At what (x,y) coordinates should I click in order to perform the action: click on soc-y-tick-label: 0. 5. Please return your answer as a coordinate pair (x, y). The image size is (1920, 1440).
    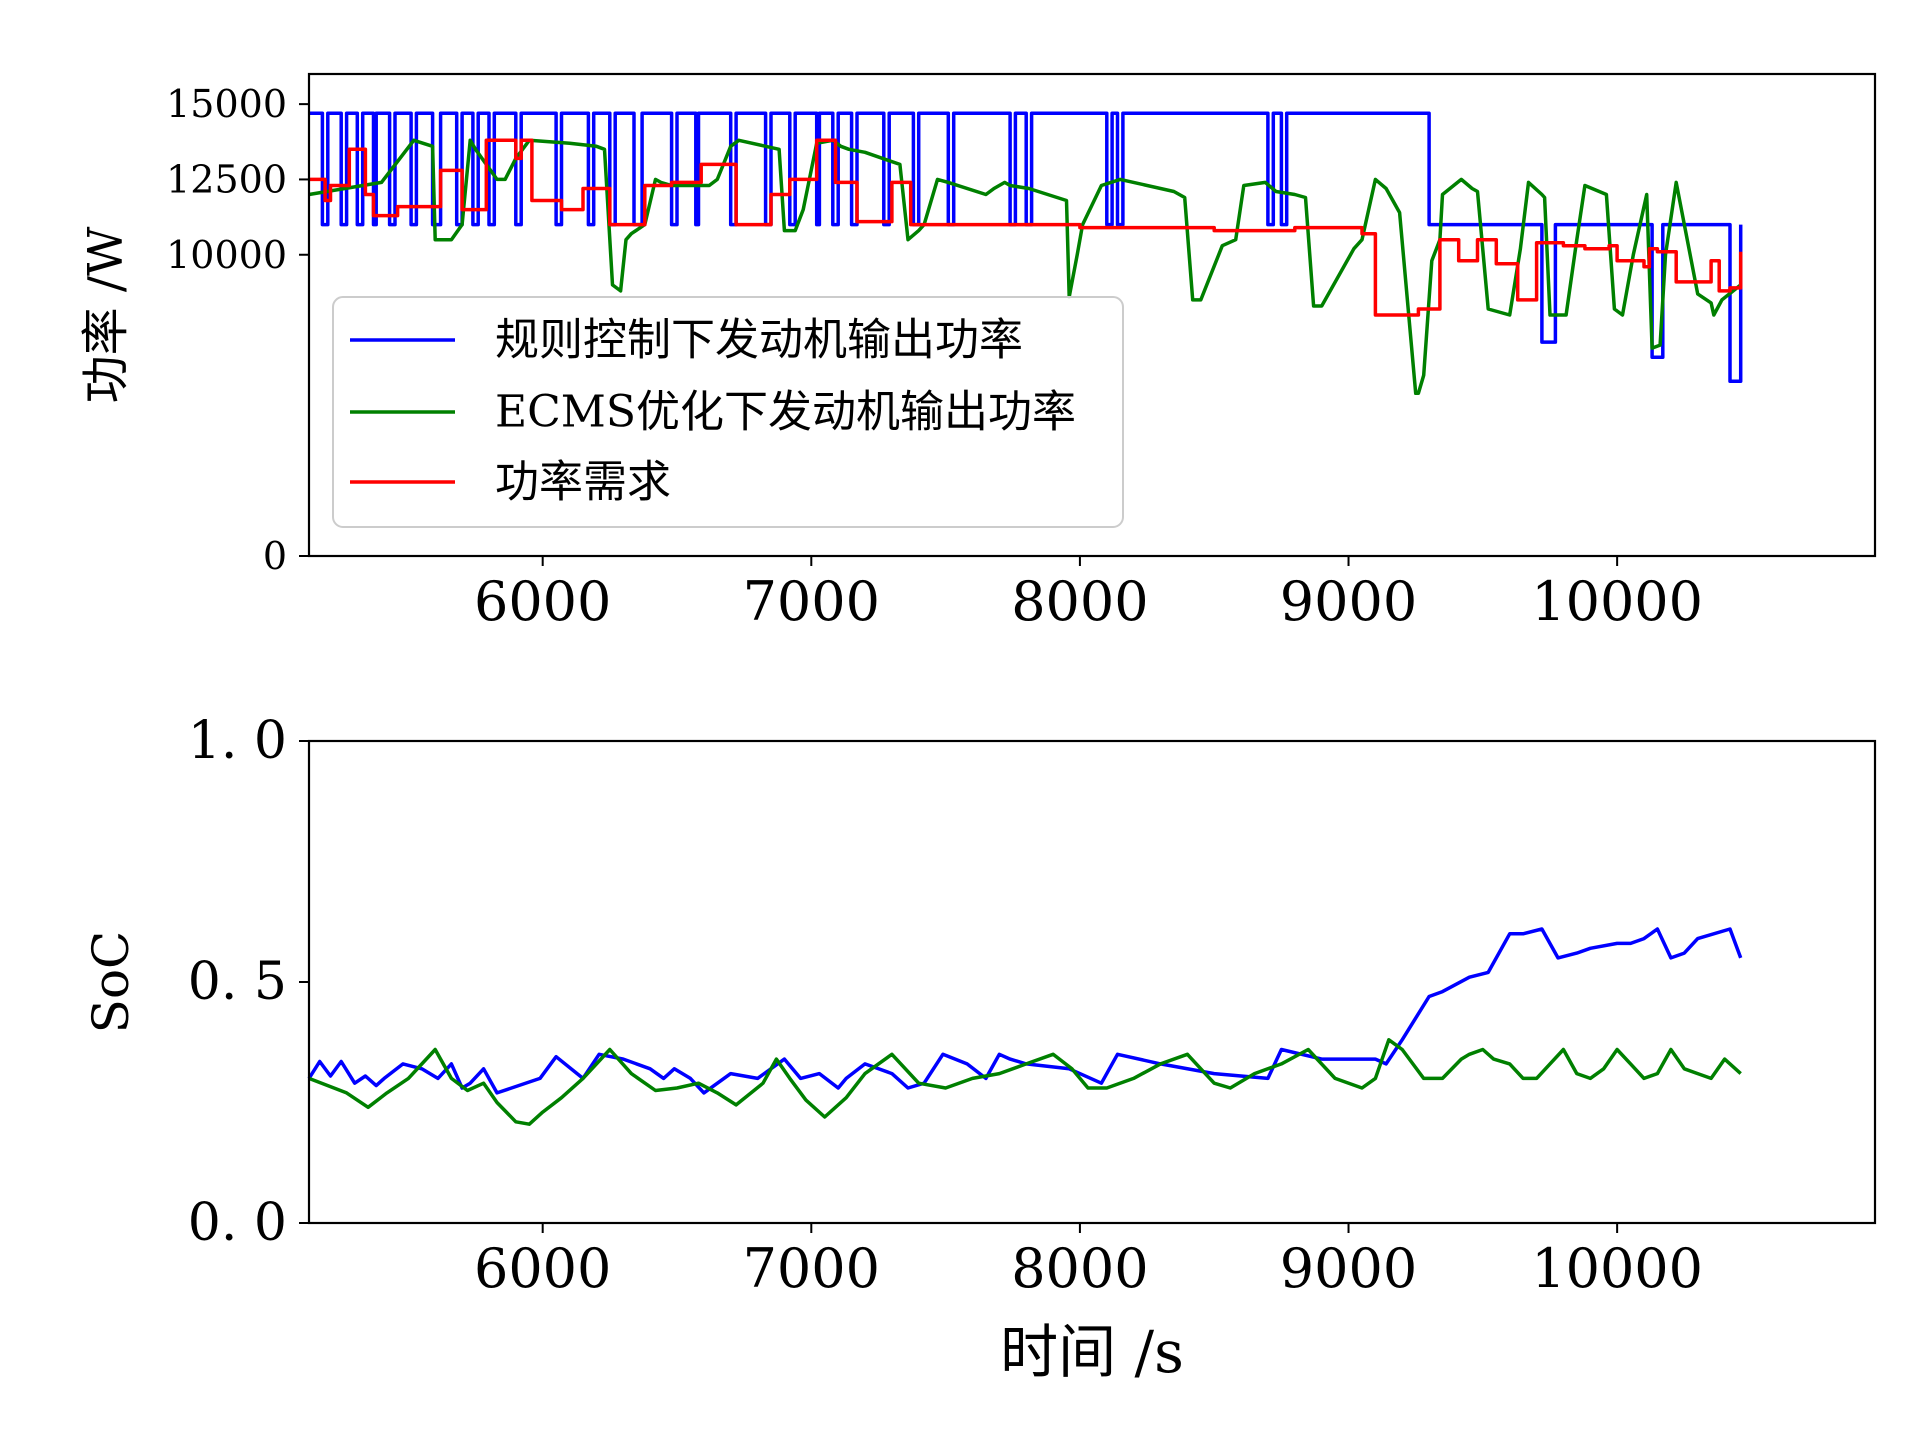
    Looking at the image, I should click on (237, 982).